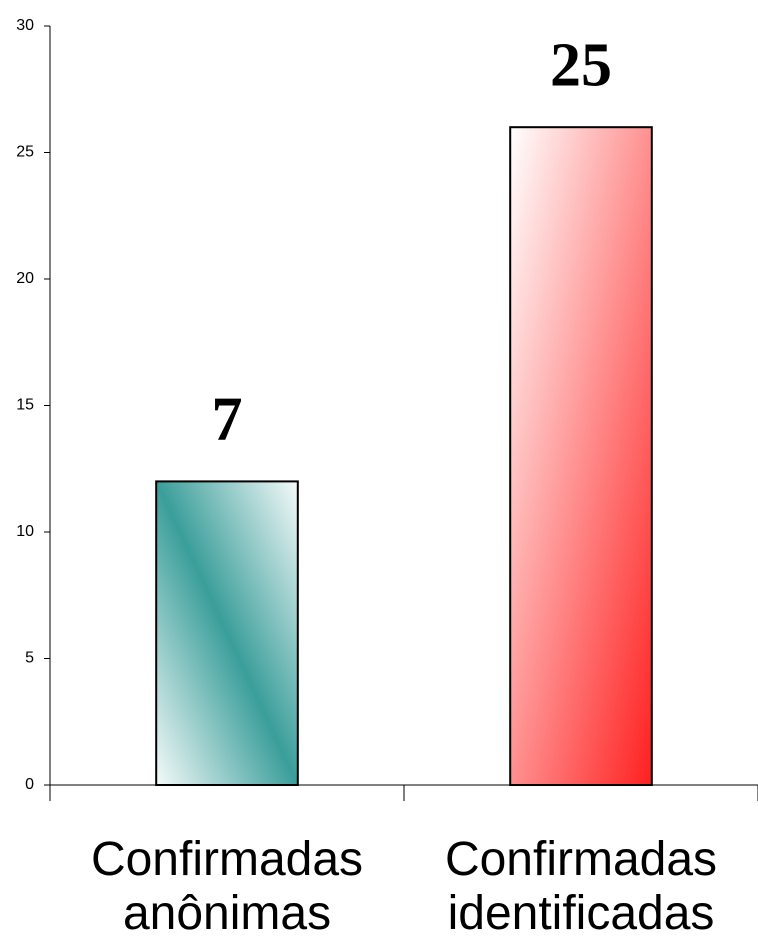 The image size is (758, 947). What do you see at coordinates (25, 25) in the screenshot?
I see `y-tick-label: 30` at bounding box center [25, 25].